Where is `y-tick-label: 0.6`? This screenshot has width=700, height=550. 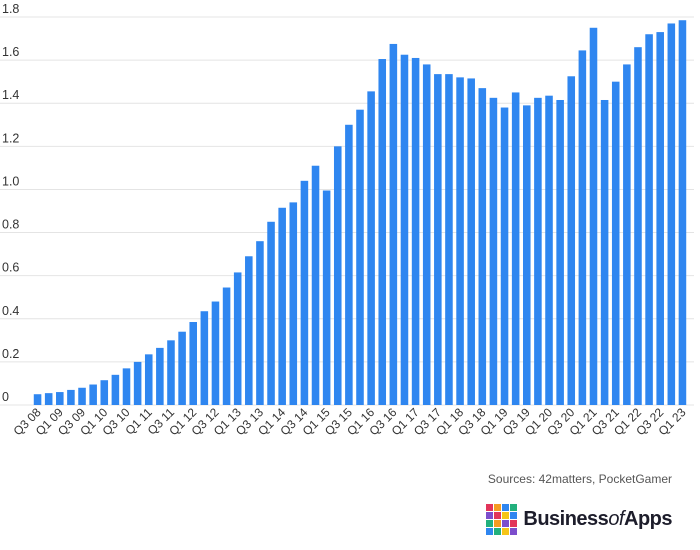
y-tick-label: 0.6 is located at coordinates (10, 268).